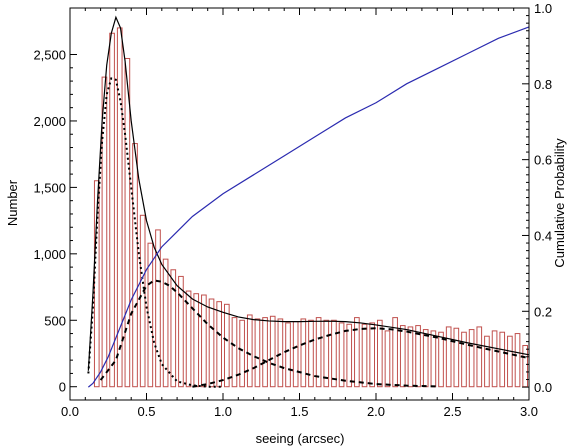  I want to click on fit-component-3-line, so click(361, 357).